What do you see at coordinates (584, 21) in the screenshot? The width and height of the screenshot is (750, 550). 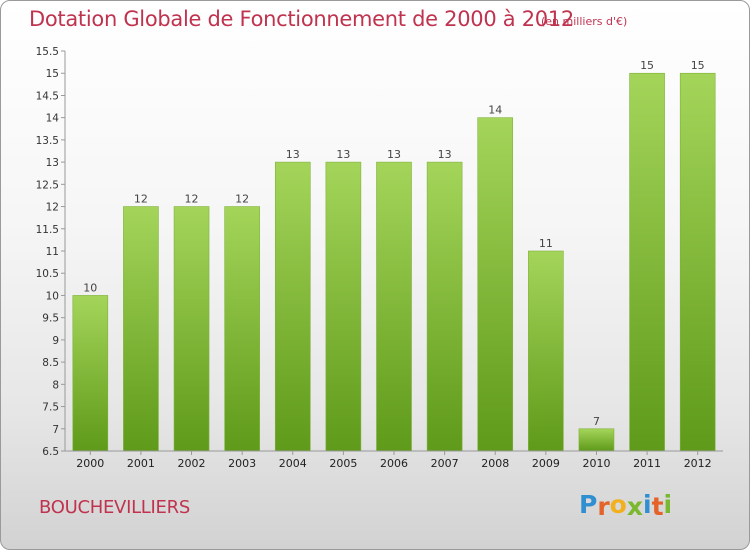 I see `unit-note: (en milliers d'€)` at bounding box center [584, 21].